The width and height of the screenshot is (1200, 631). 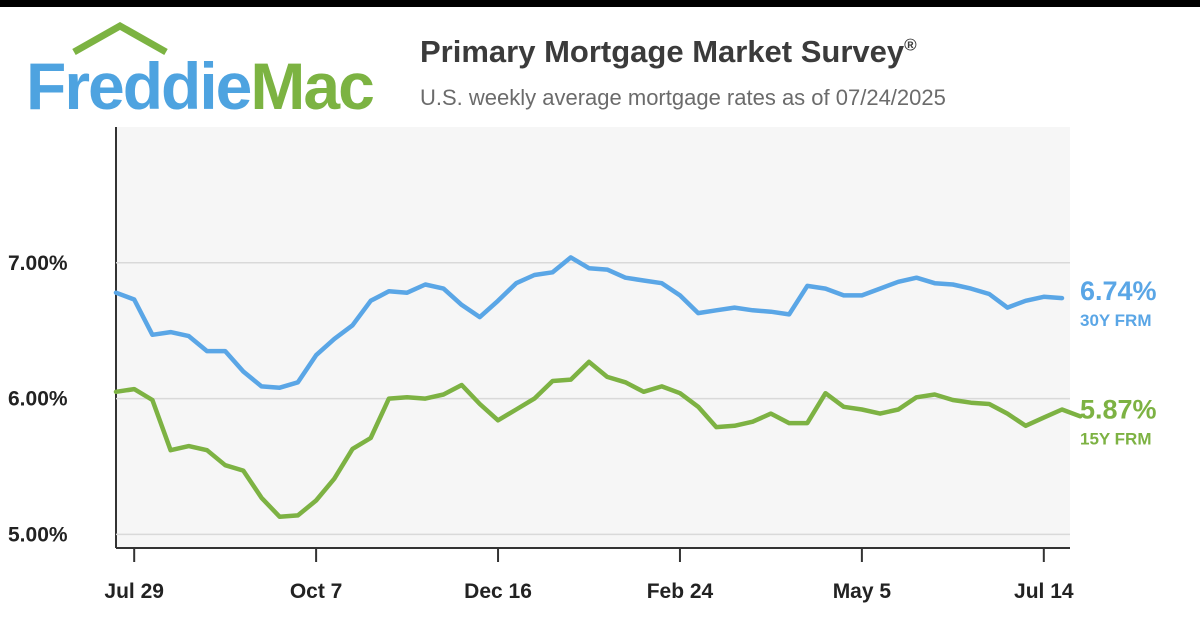 I want to click on house-roof-icon, so click(x=120, y=39).